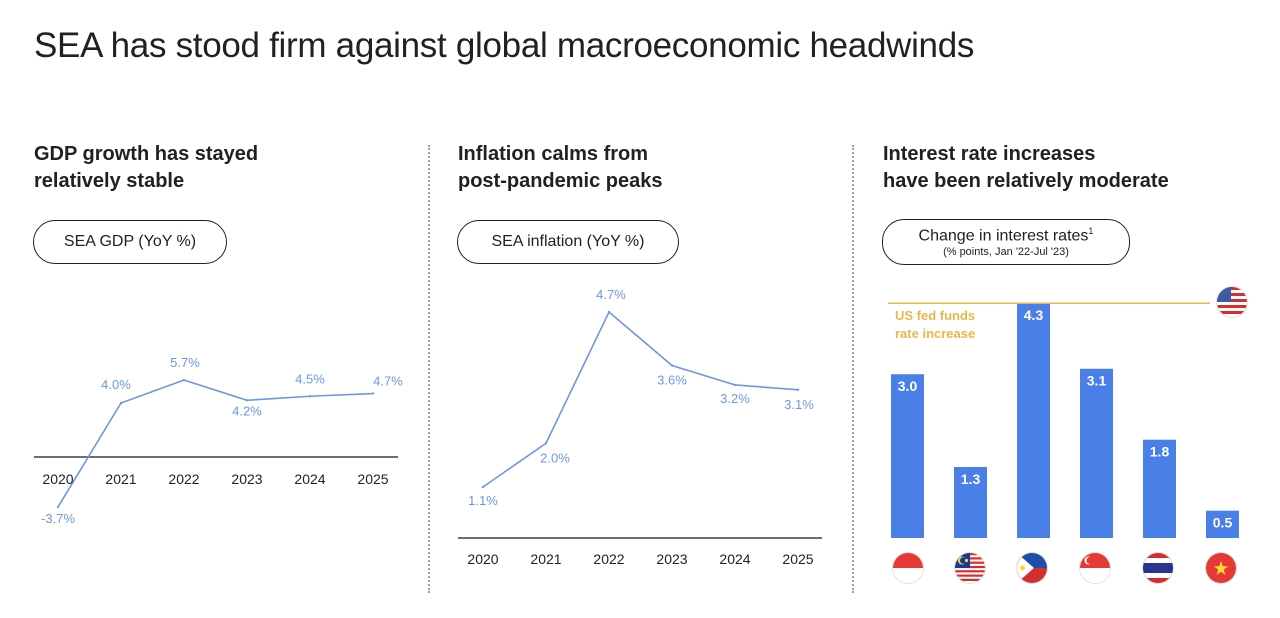 The image size is (1280, 618). Describe the element at coordinates (797, 559) in the screenshot. I see `inflation-tick-label: 2025` at that location.